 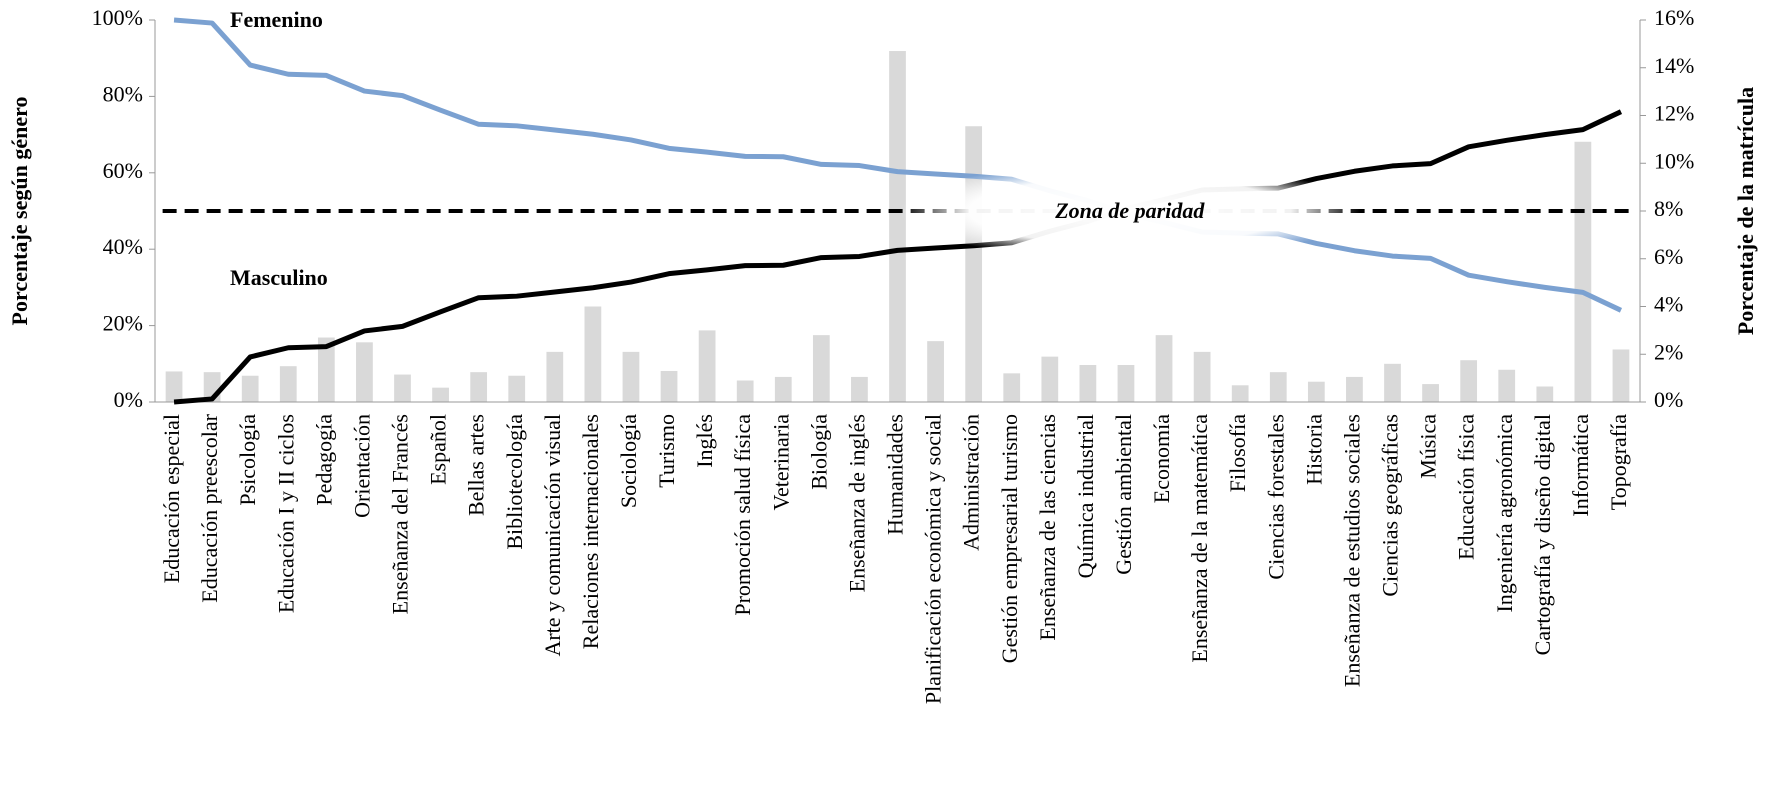 I want to click on x-tick-label: Español, so click(x=438, y=449).